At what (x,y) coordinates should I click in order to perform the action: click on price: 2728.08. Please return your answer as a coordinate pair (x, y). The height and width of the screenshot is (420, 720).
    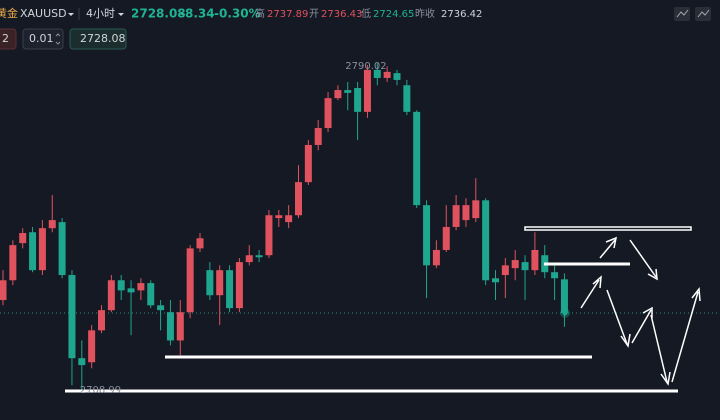
    Looking at the image, I should click on (158, 14).